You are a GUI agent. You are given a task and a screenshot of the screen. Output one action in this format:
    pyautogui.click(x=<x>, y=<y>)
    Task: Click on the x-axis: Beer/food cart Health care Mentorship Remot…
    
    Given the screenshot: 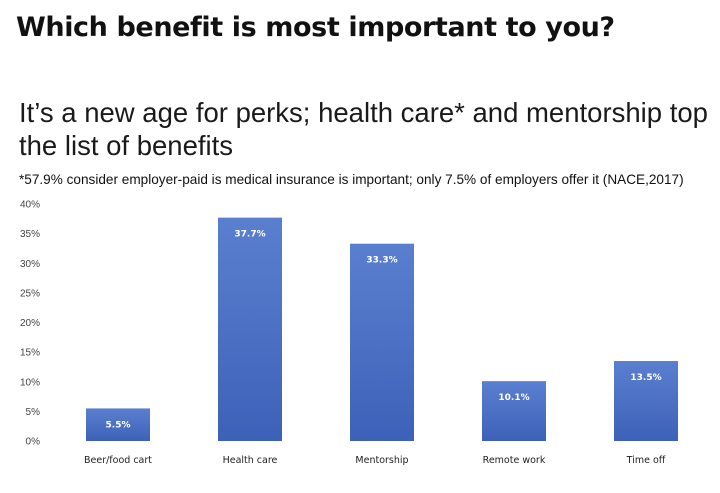 What is the action you would take?
    pyautogui.click(x=375, y=460)
    